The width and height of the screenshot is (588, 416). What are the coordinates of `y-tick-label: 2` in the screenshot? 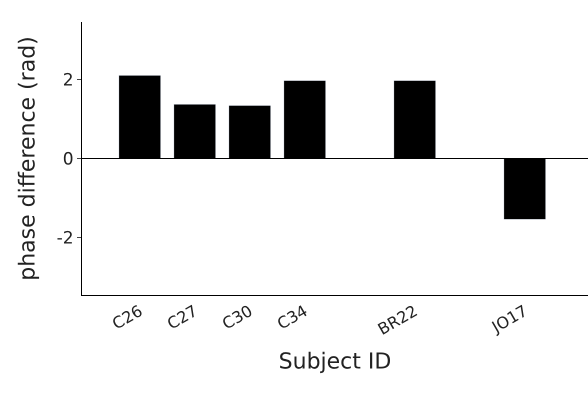 It's located at (68, 80).